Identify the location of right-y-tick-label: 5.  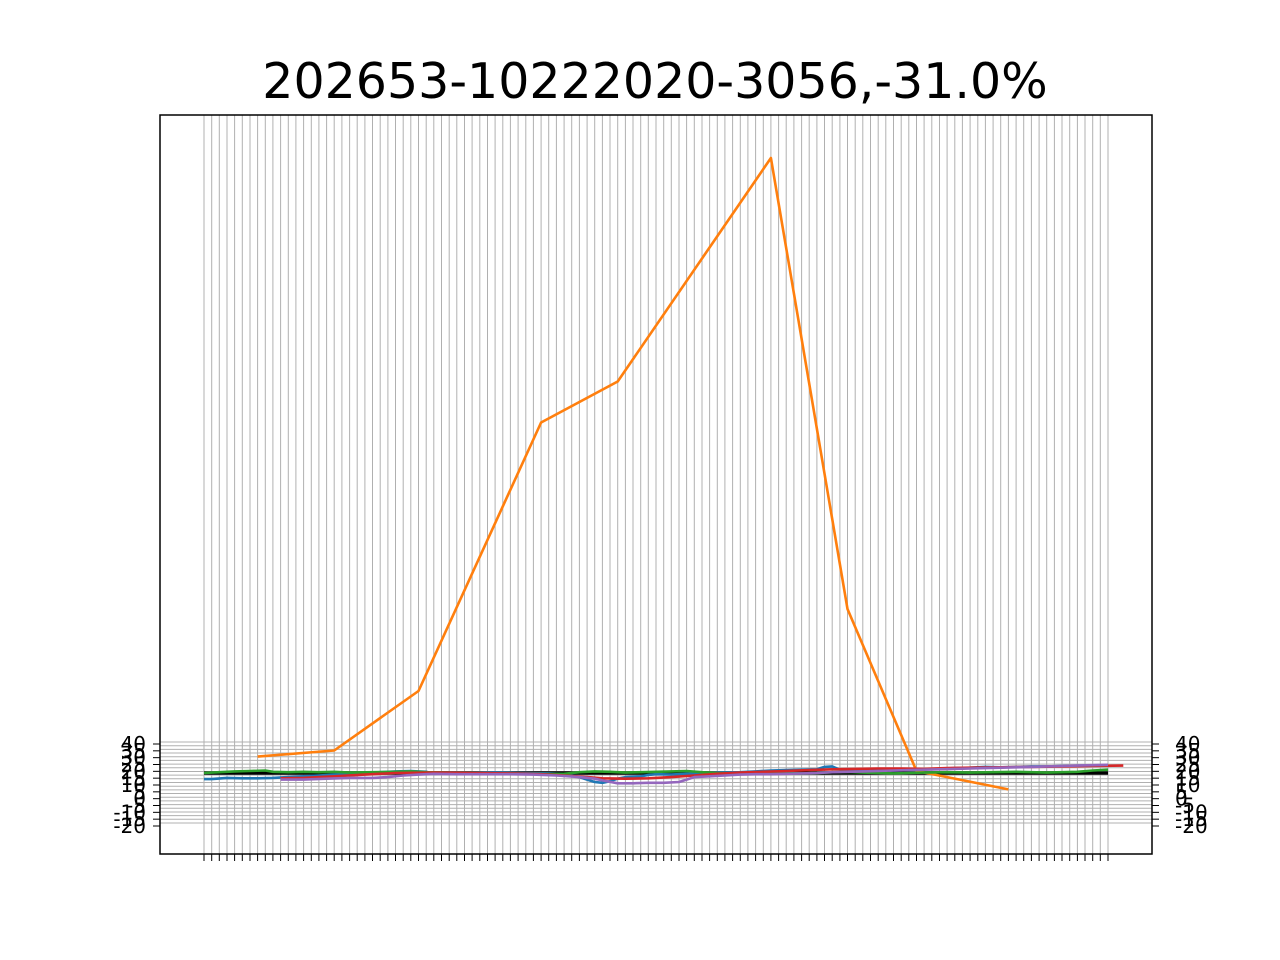
(1181, 792).